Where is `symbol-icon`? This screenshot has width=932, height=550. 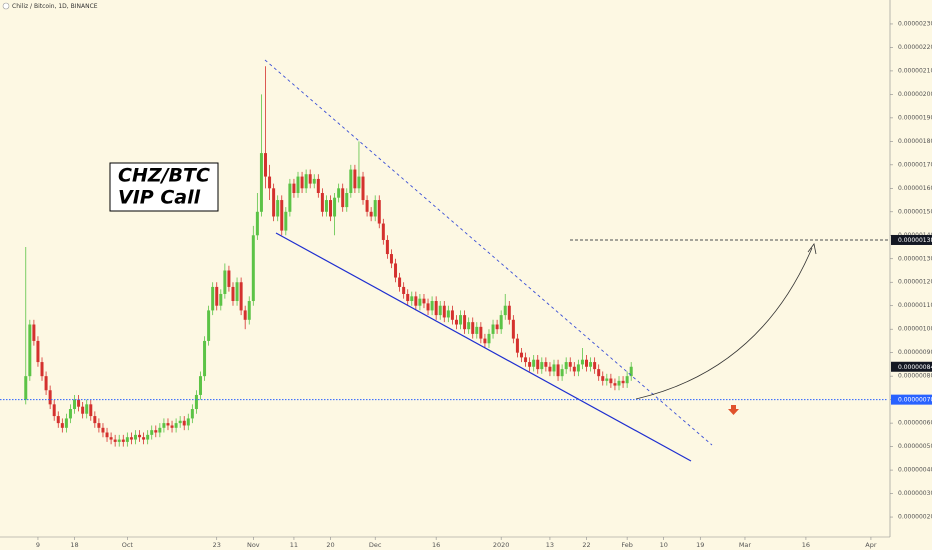 symbol-icon is located at coordinates (6, 6).